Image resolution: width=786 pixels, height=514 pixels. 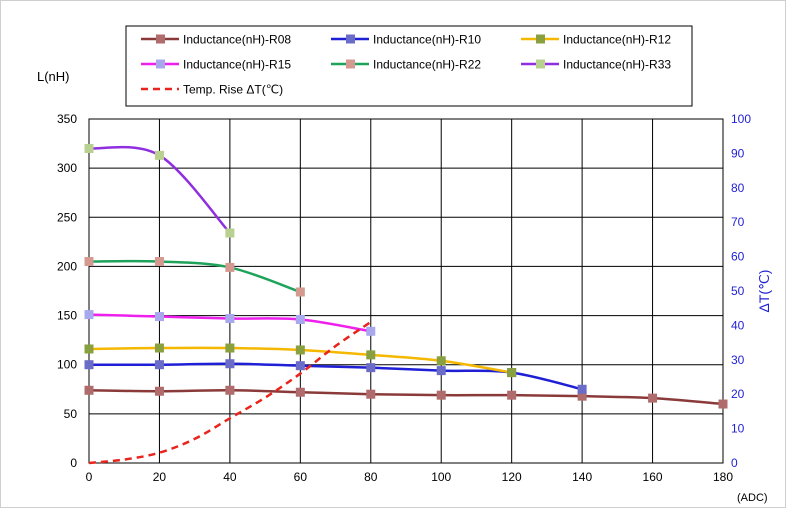 I want to click on series-4-line, so click(x=194, y=276).